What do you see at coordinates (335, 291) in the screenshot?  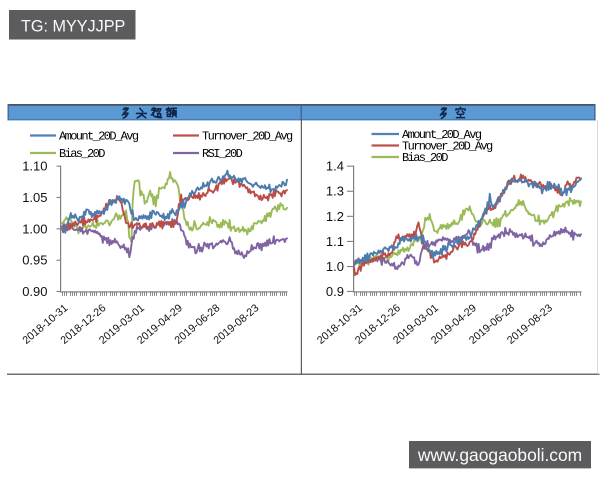 I see `svg-text: 0.9` at bounding box center [335, 291].